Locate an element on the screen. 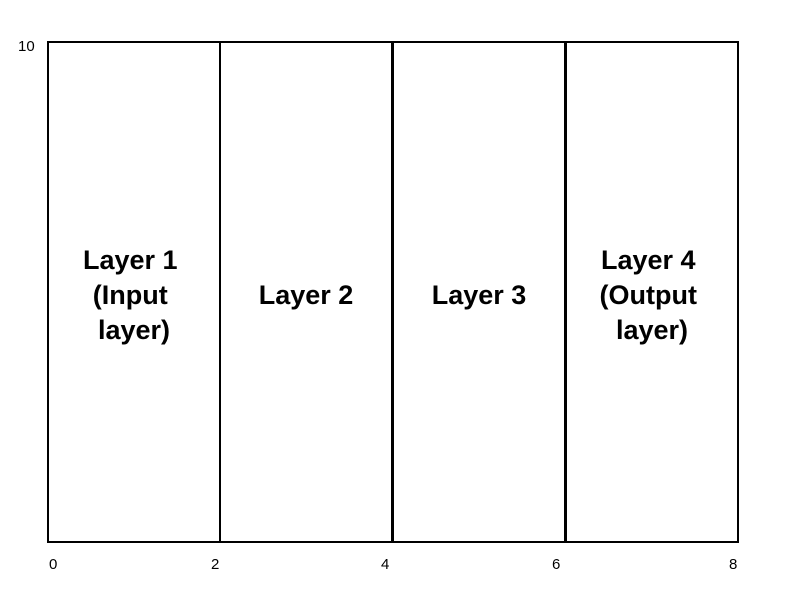  layer-2-label: Layer 2 is located at coordinates (306, 295).